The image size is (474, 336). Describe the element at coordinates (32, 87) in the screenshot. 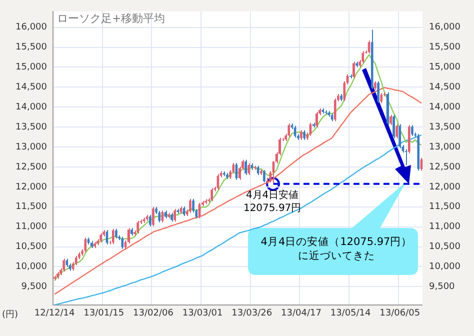

I see `y-tick-label: 14,500` at that location.